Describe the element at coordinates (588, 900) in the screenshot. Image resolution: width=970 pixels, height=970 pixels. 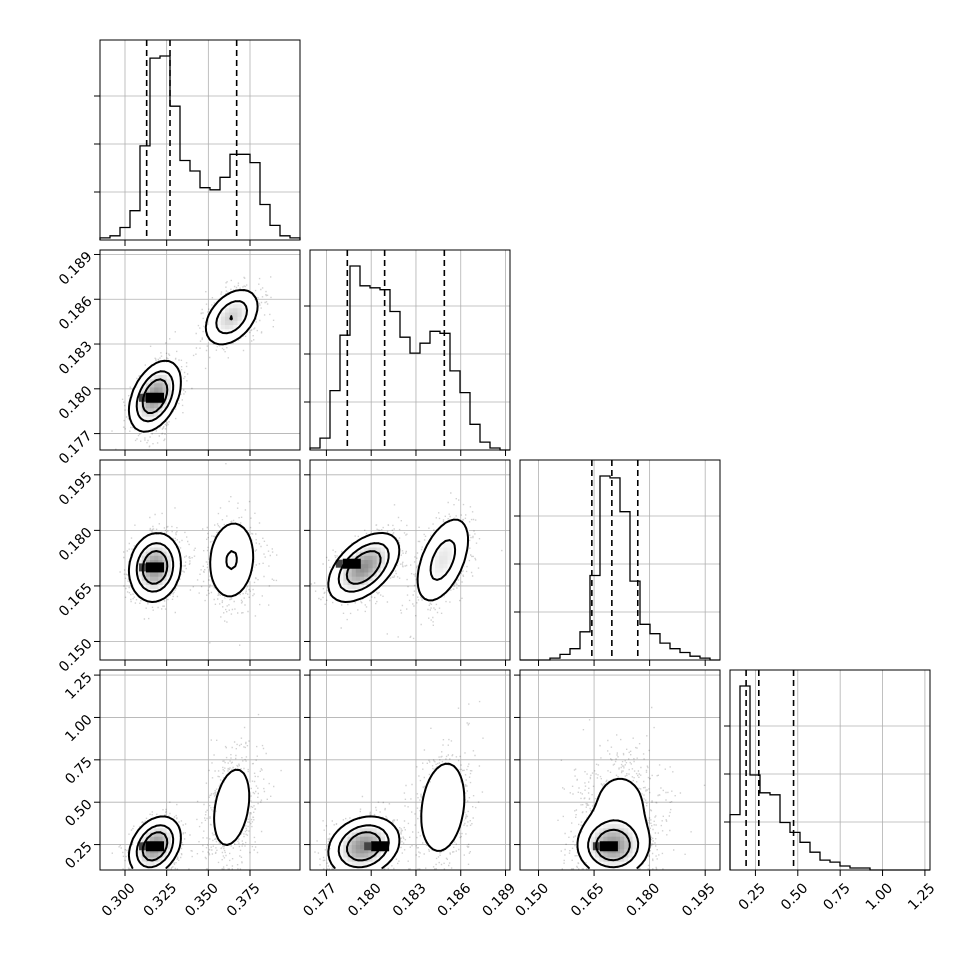
I see `x-tick-label: 0.165` at that location.